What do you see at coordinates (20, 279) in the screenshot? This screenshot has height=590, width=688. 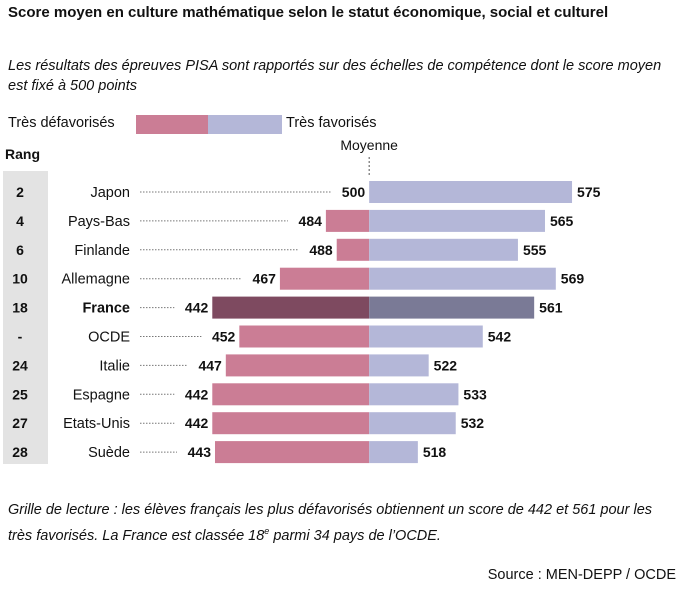 I see `rank-label: 10` at bounding box center [20, 279].